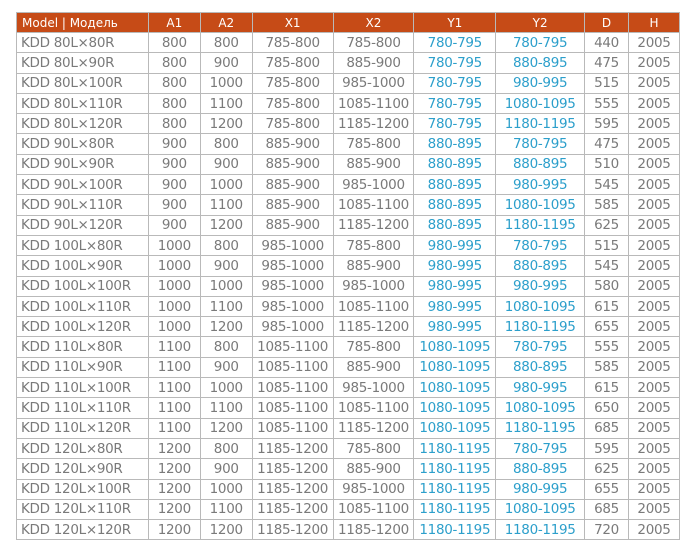 The height and width of the screenshot is (551, 693). Describe the element at coordinates (606, 266) in the screenshot. I see `table-cell: 545` at that location.